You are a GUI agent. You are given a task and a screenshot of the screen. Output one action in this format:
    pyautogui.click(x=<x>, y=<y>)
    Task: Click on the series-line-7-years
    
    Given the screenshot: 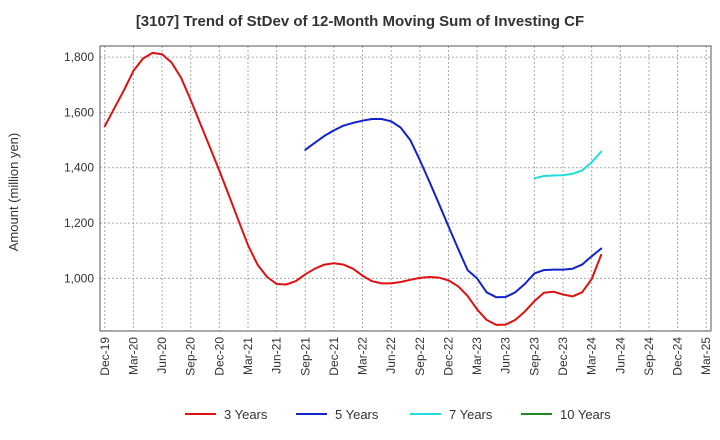 What is the action you would take?
    pyautogui.click(x=568, y=165)
    